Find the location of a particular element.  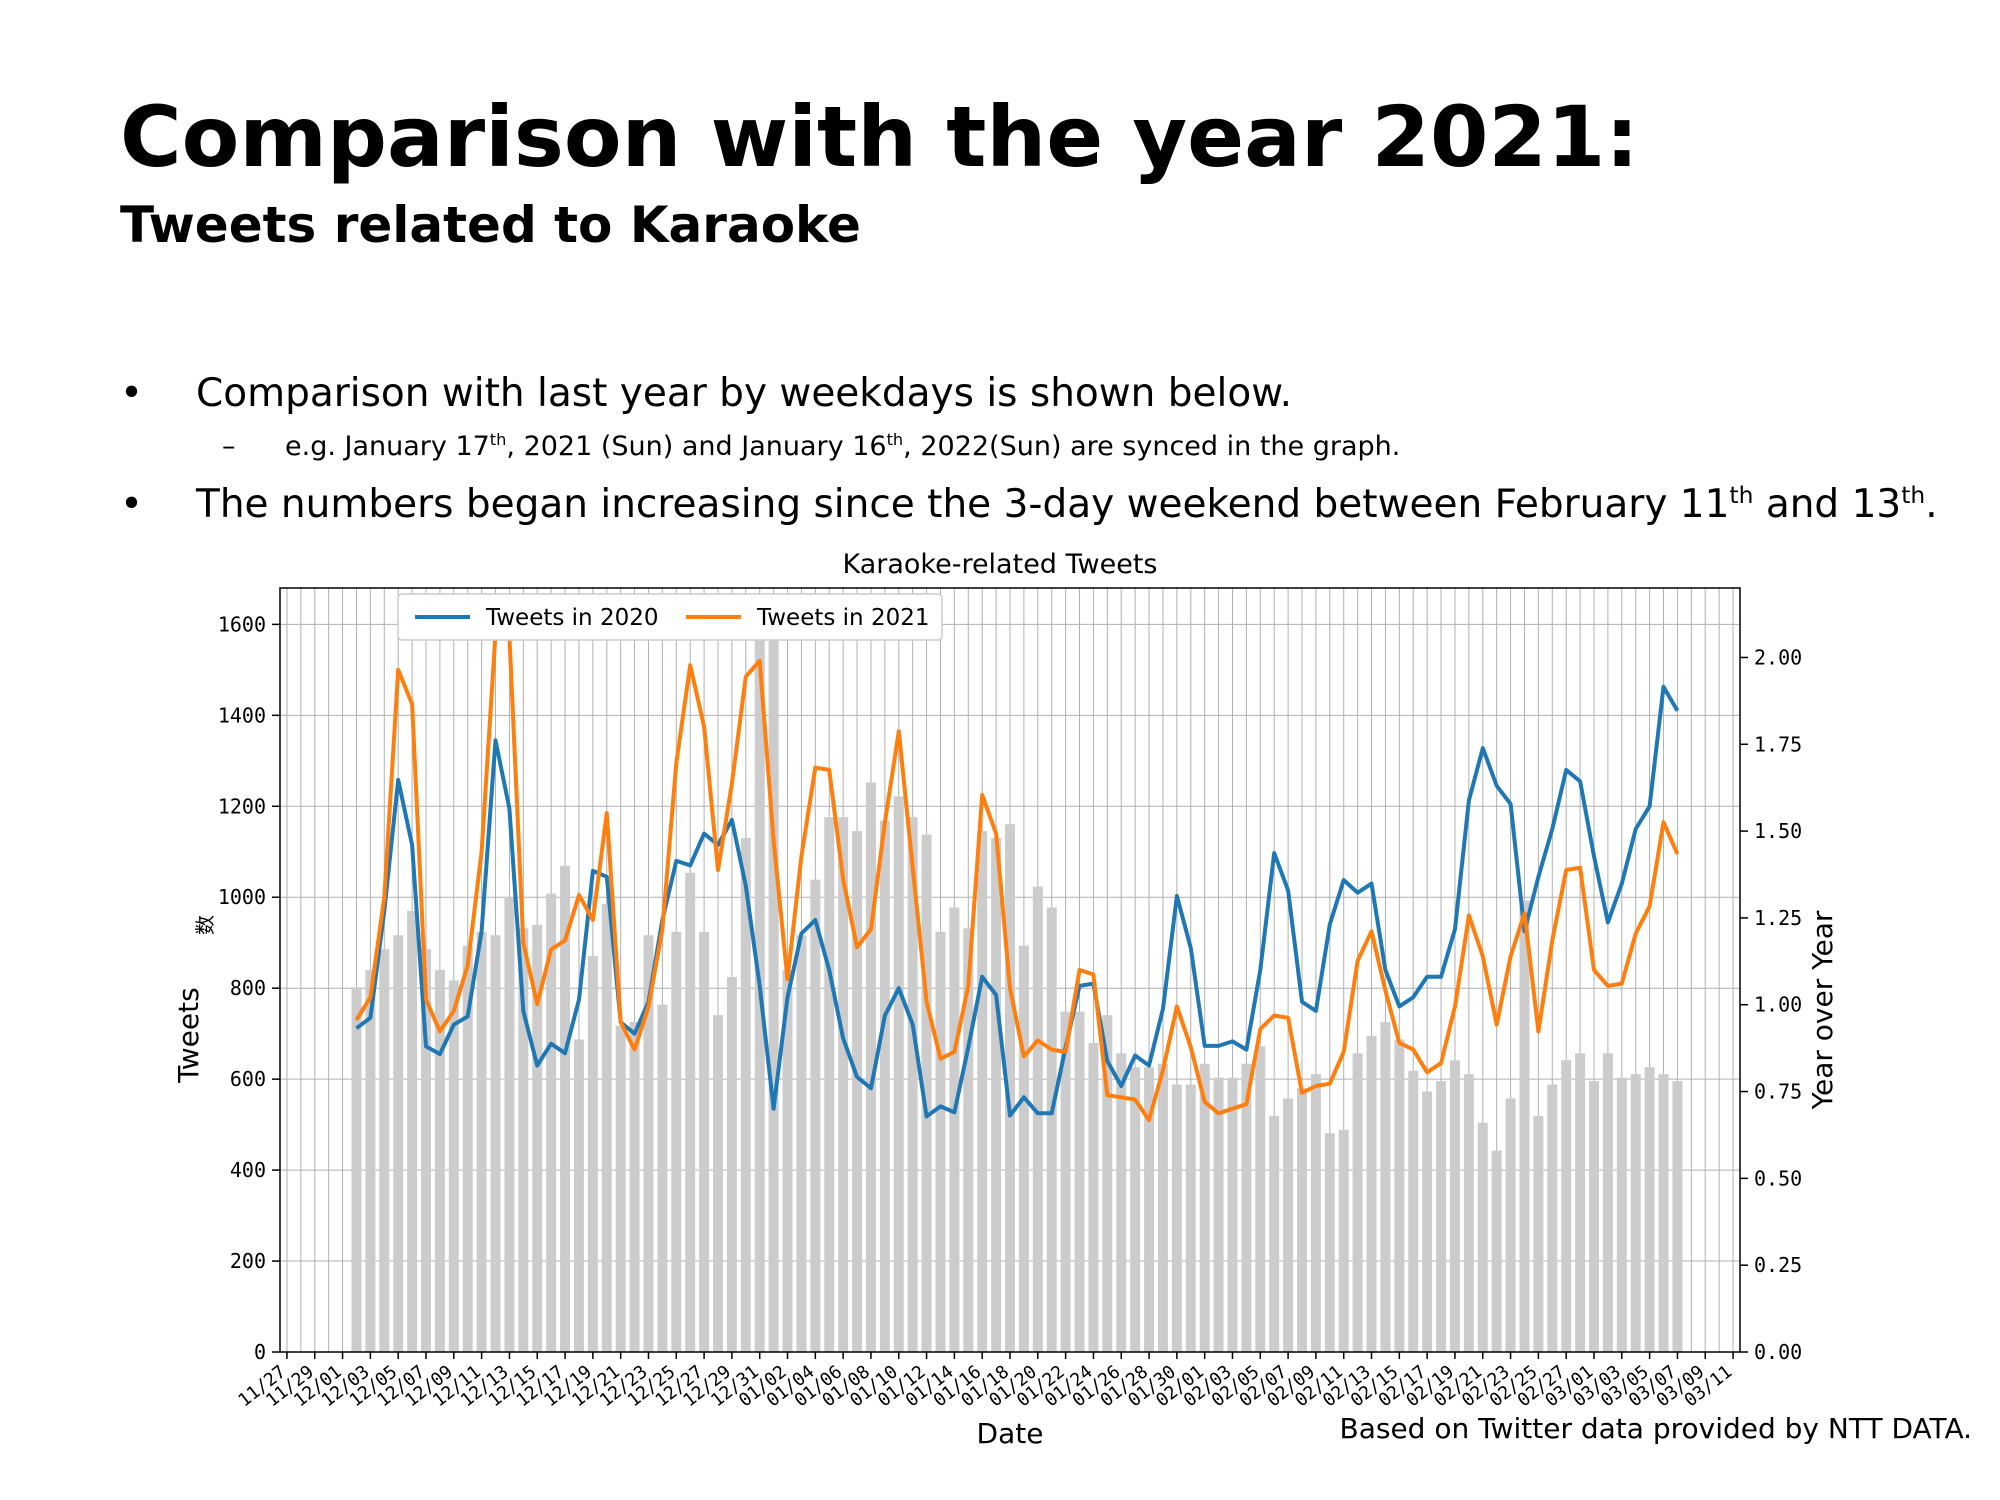

bullet-sup-1: th is located at coordinates (1741, 495).